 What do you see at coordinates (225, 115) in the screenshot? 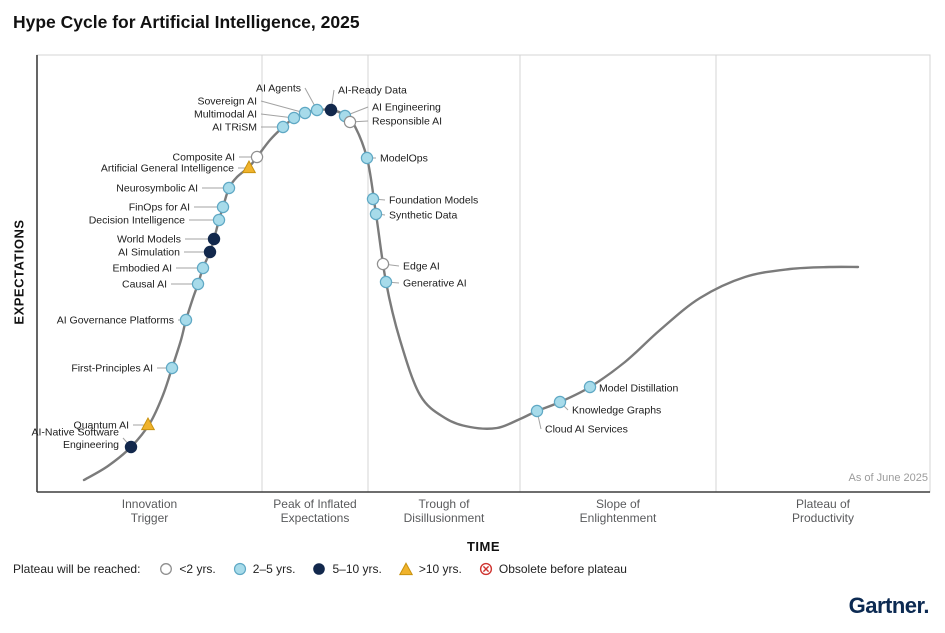
I see `point-label: Multimodal AI` at bounding box center [225, 115].